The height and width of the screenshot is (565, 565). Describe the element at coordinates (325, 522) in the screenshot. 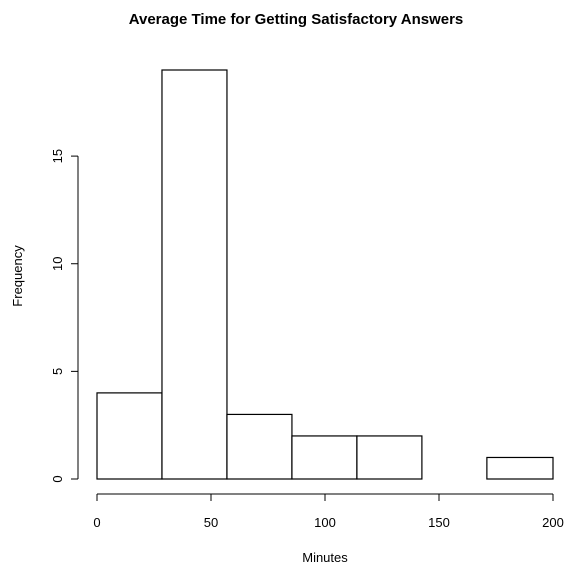

I see `x-tick-label-2: 100` at that location.